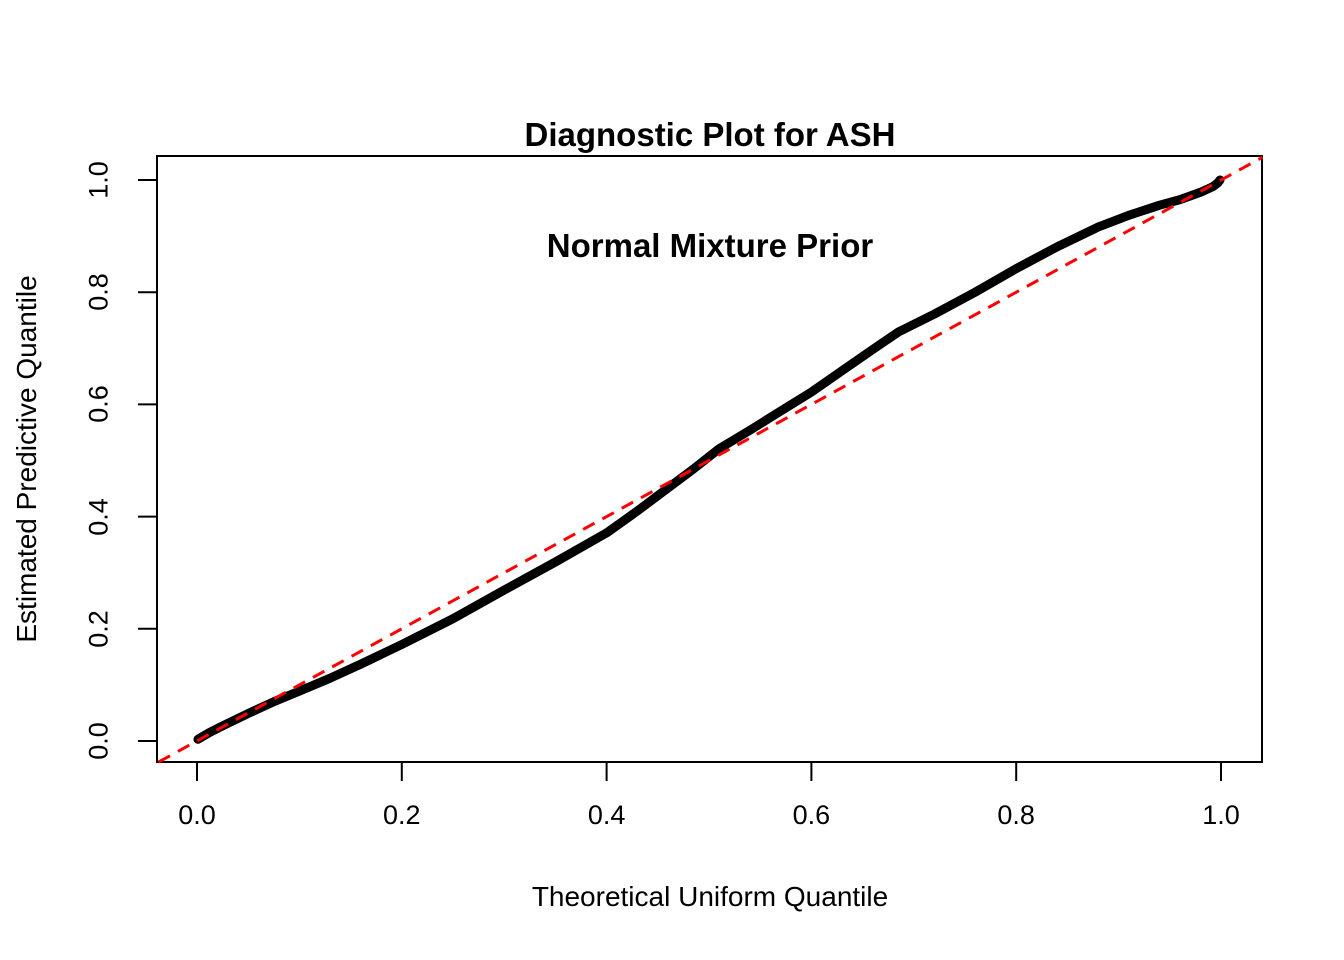 This screenshot has width=1344, height=960. What do you see at coordinates (402, 815) in the screenshot?
I see `x-tick-label-1: 0.2` at bounding box center [402, 815].